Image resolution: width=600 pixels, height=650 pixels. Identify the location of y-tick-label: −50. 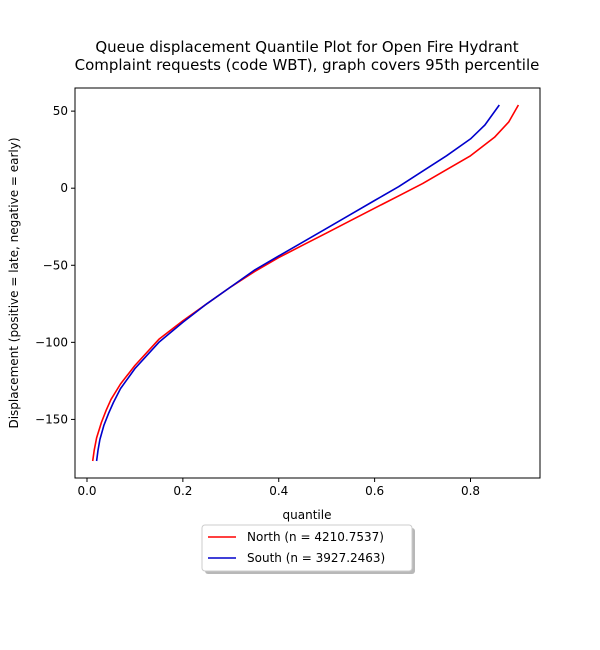
(55, 265).